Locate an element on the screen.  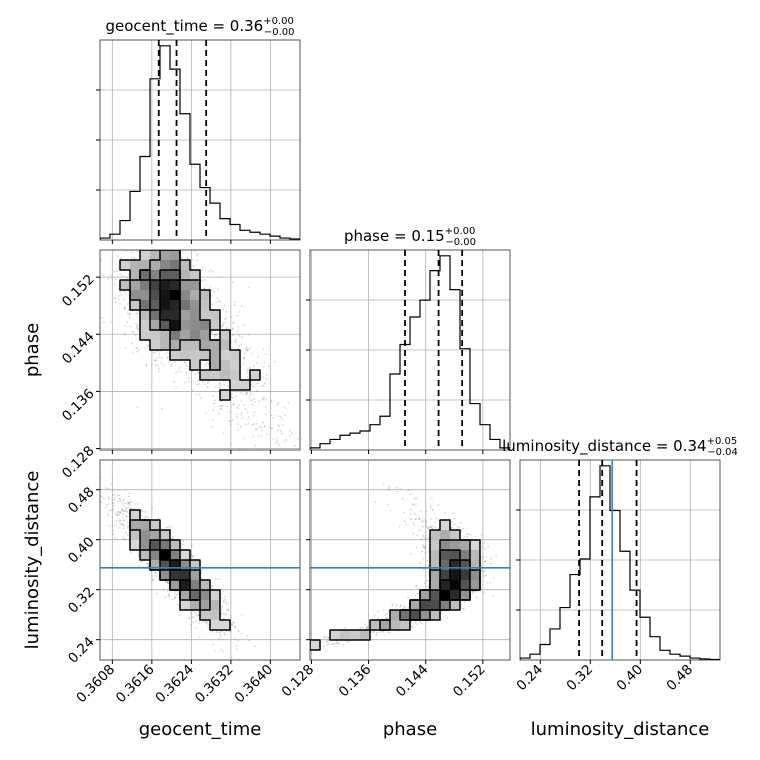
hist-luminosity_distance-grid is located at coordinates (620, 560).